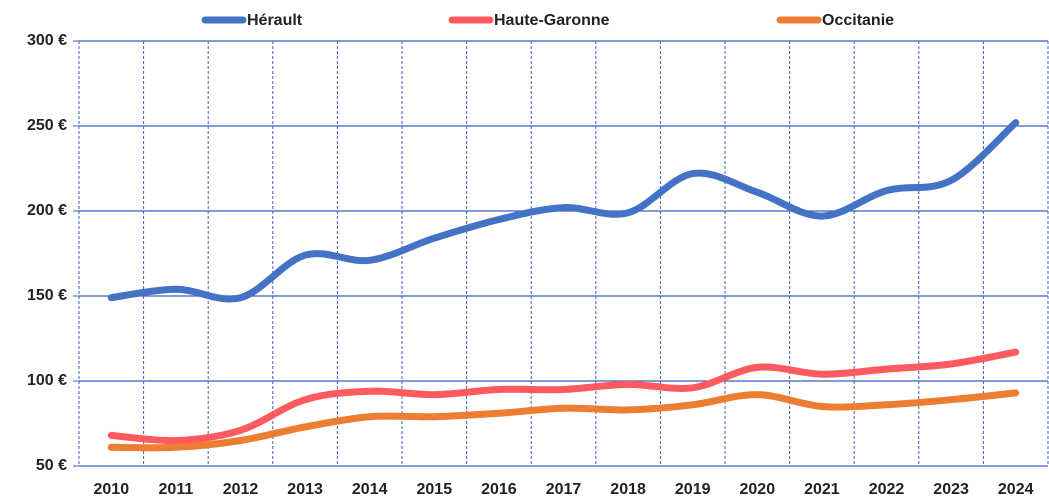 Image resolution: width=1049 pixels, height=499 pixels. I want to click on x-tick-label: 2023, so click(951, 489).